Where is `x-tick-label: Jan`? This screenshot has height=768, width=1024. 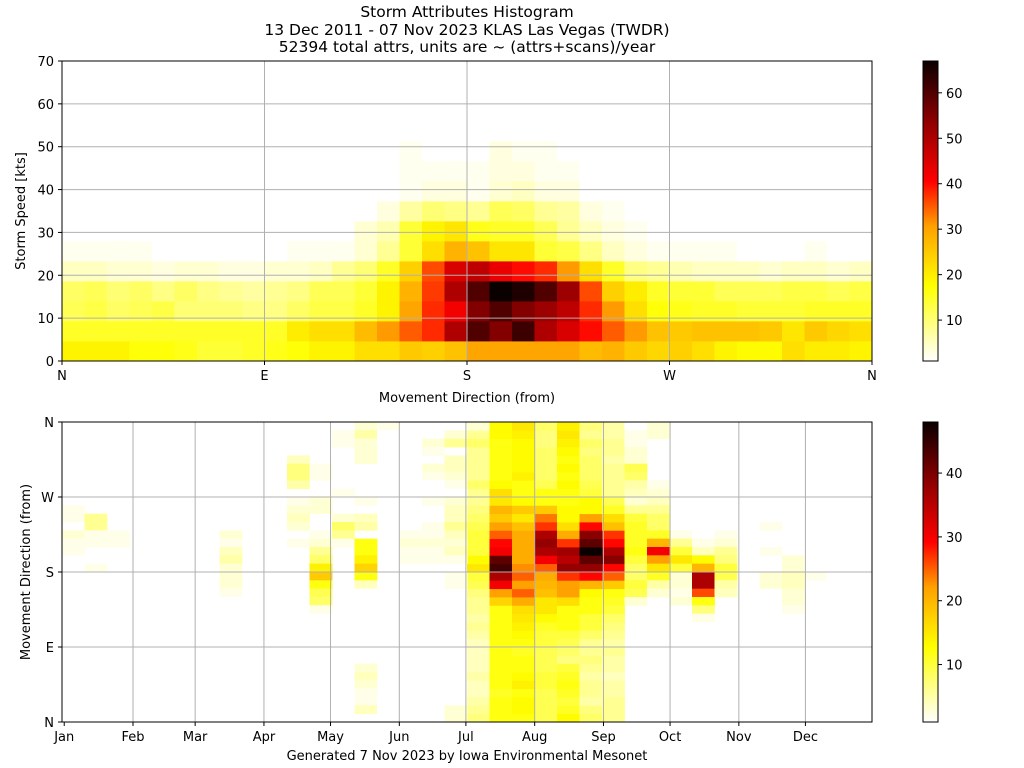 x-tick-label: Jan is located at coordinates (63, 737).